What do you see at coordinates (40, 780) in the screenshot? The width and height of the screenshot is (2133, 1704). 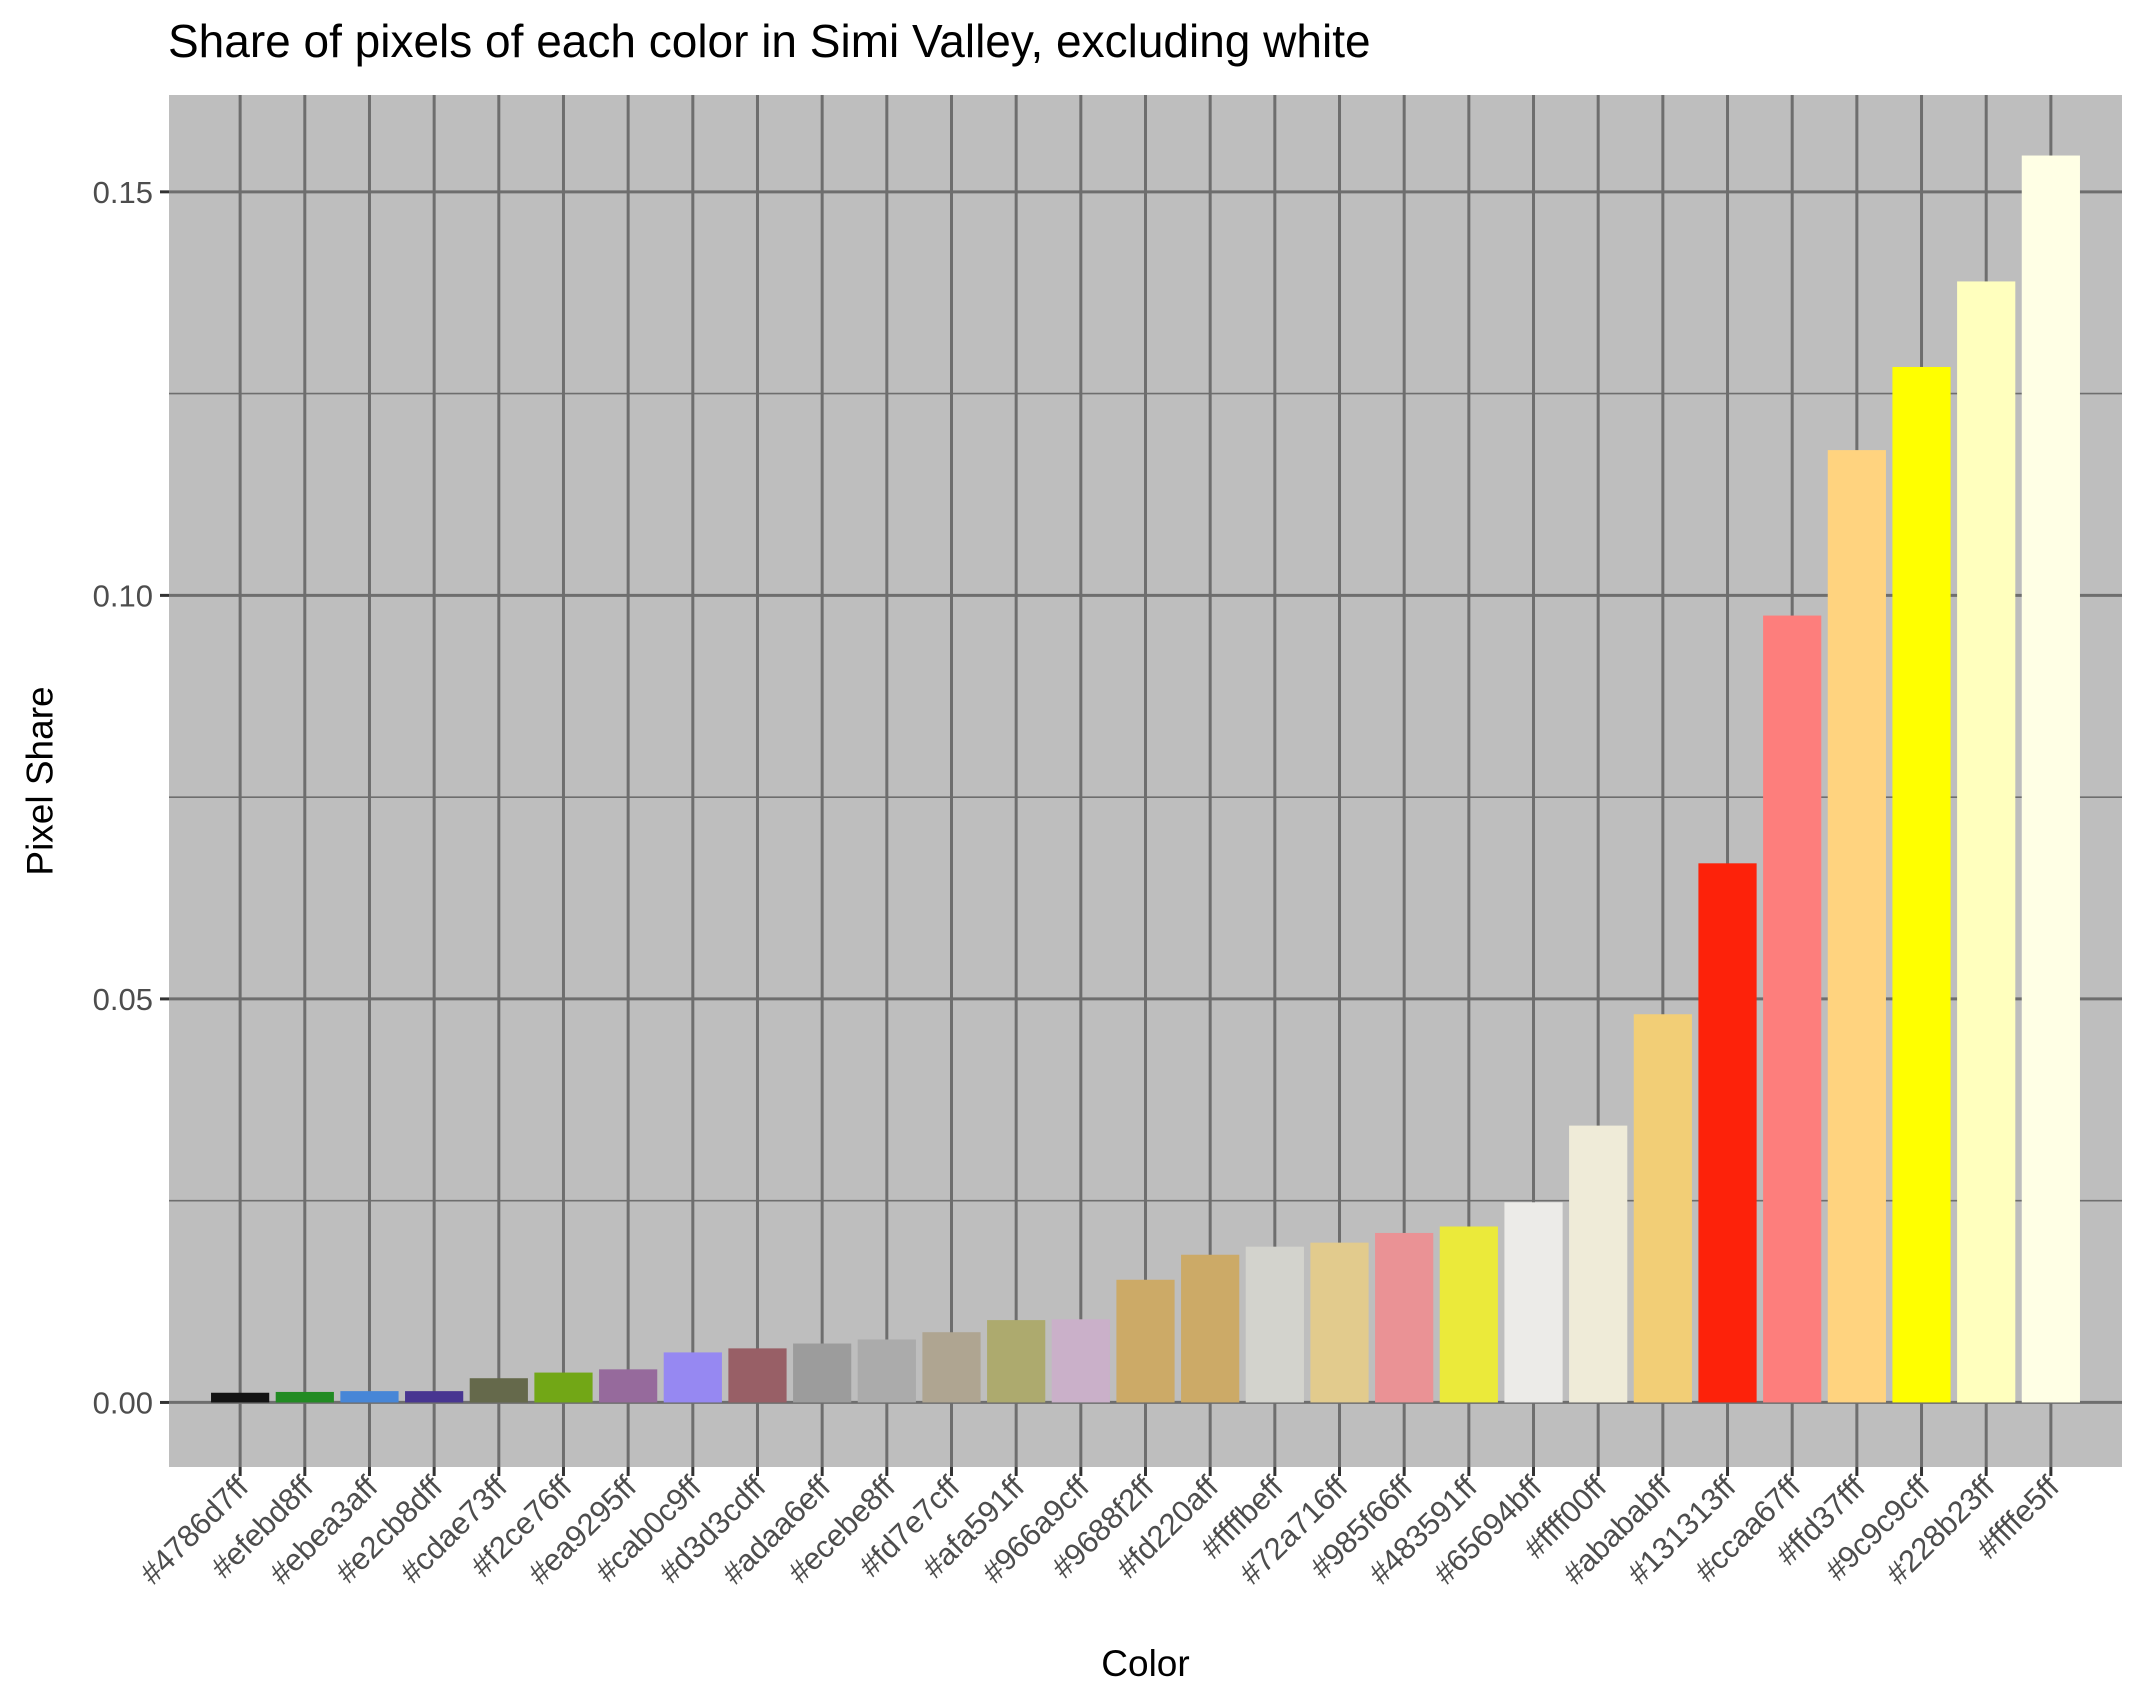 I see `y-axis-label: Pixel Share` at bounding box center [40, 780].